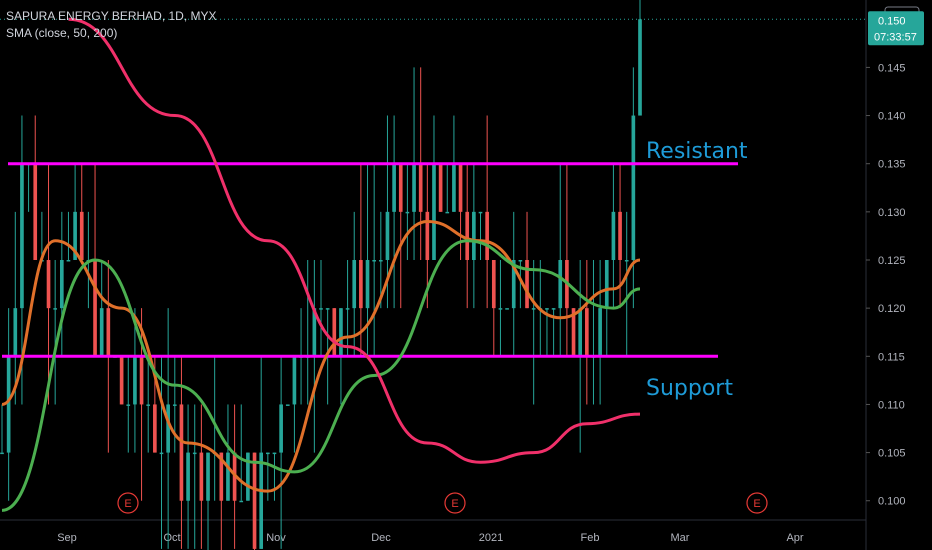 The width and height of the screenshot is (932, 550). Describe the element at coordinates (680, 538) in the screenshot. I see `time-tick-label: Mar` at that location.